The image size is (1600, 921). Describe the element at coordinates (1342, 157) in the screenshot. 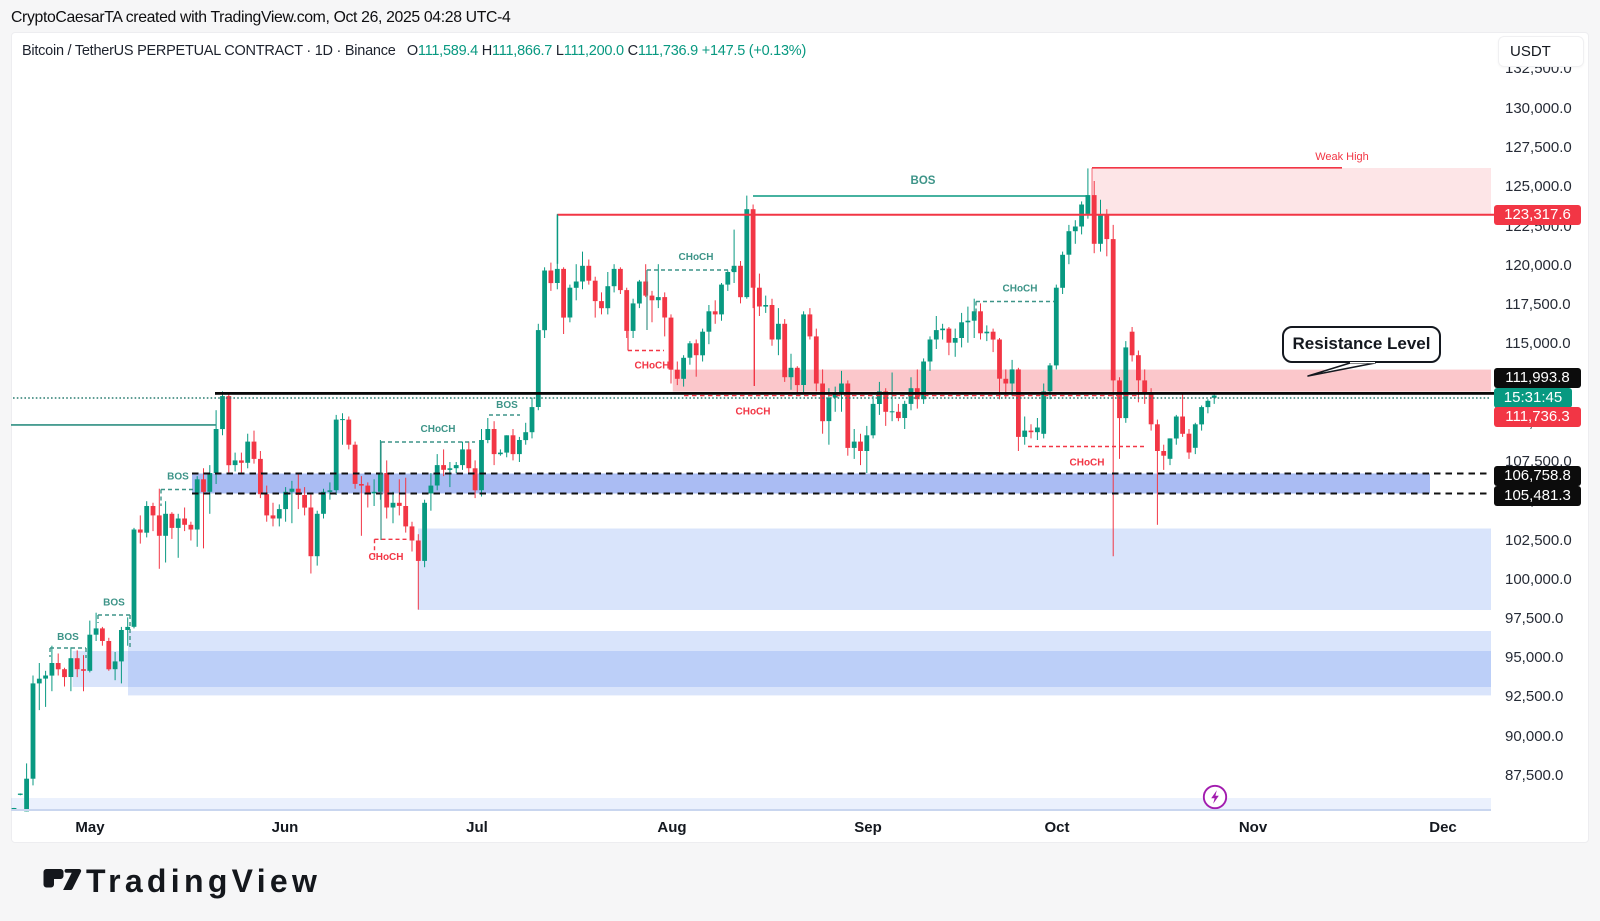

I see `svg-text: Weak High` at that location.